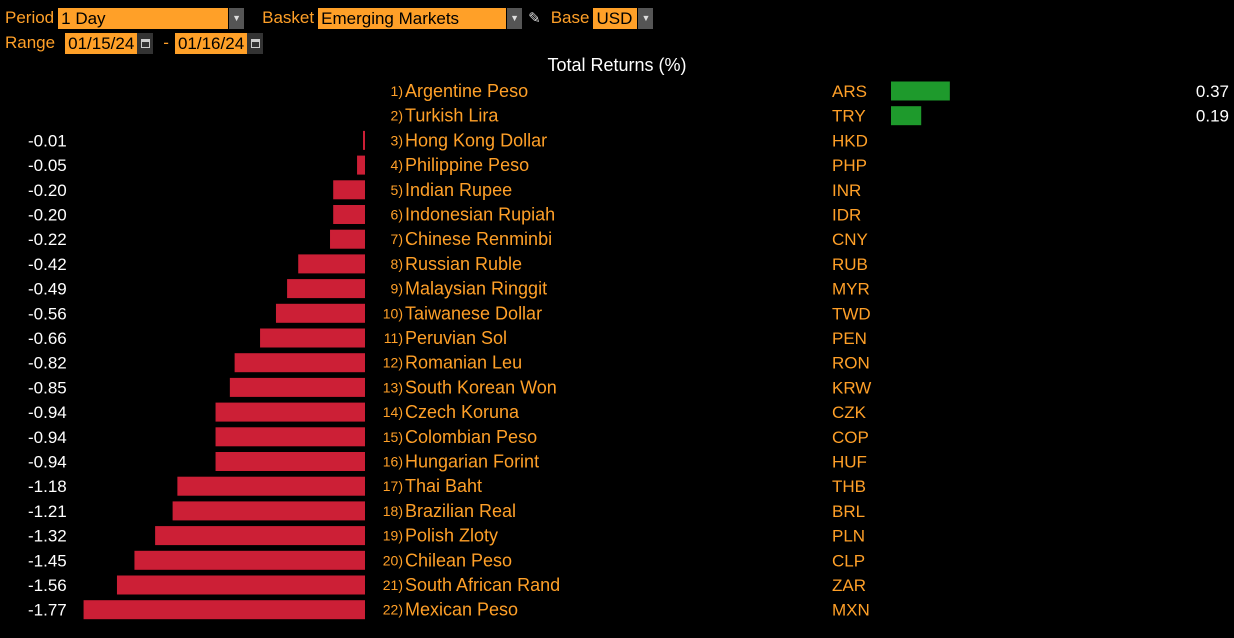 The image size is (1234, 638). I want to click on bar-twd, so click(320, 313).